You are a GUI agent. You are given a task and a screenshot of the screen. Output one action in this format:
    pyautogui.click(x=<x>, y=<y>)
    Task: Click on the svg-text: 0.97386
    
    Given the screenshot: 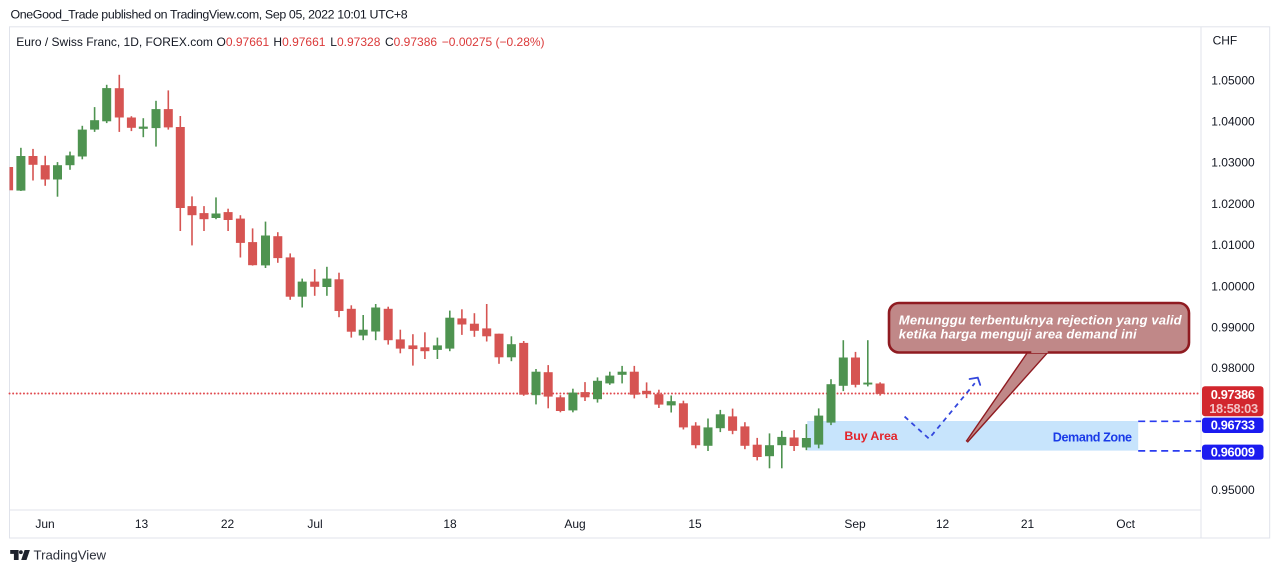 What is the action you would take?
    pyautogui.click(x=1233, y=394)
    